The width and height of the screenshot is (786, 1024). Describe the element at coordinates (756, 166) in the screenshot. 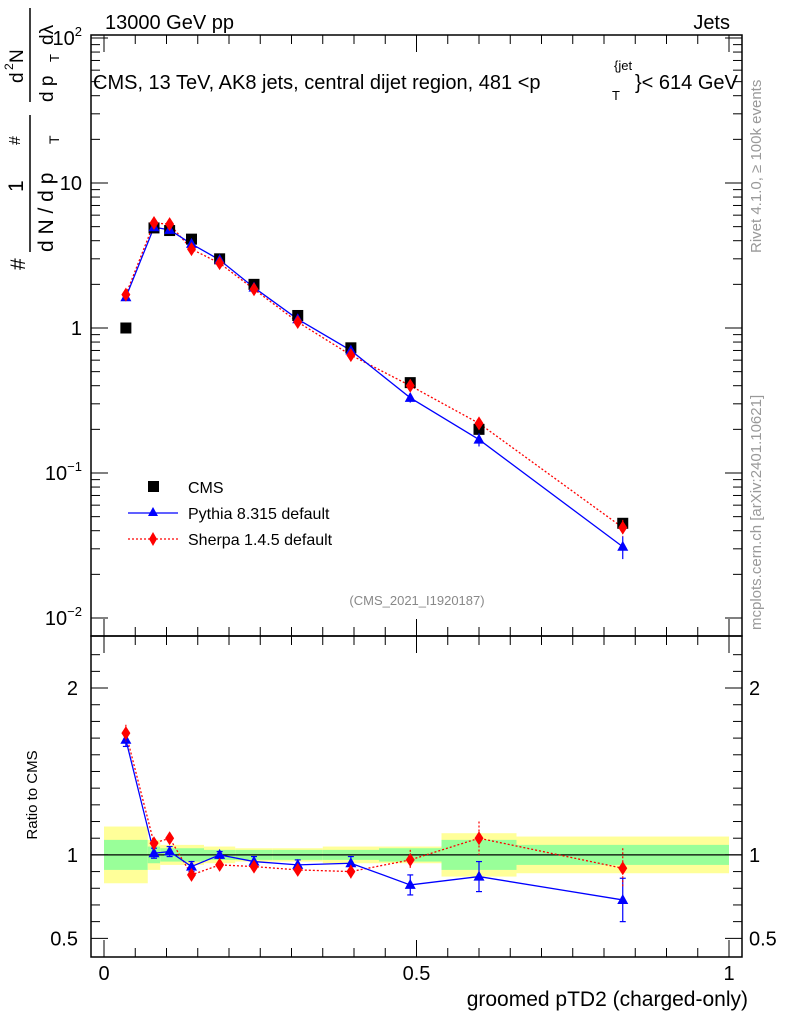

I see `rivet-version-label: Rivet 4.1.0, ≥ 100k events` at that location.